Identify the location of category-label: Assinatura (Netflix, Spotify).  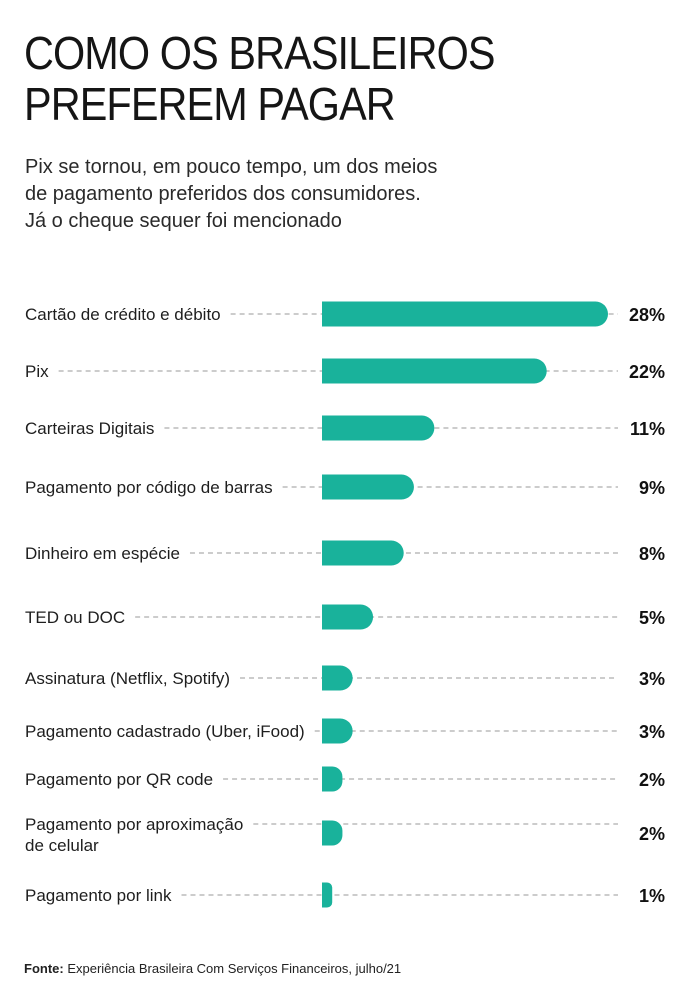
(127, 678).